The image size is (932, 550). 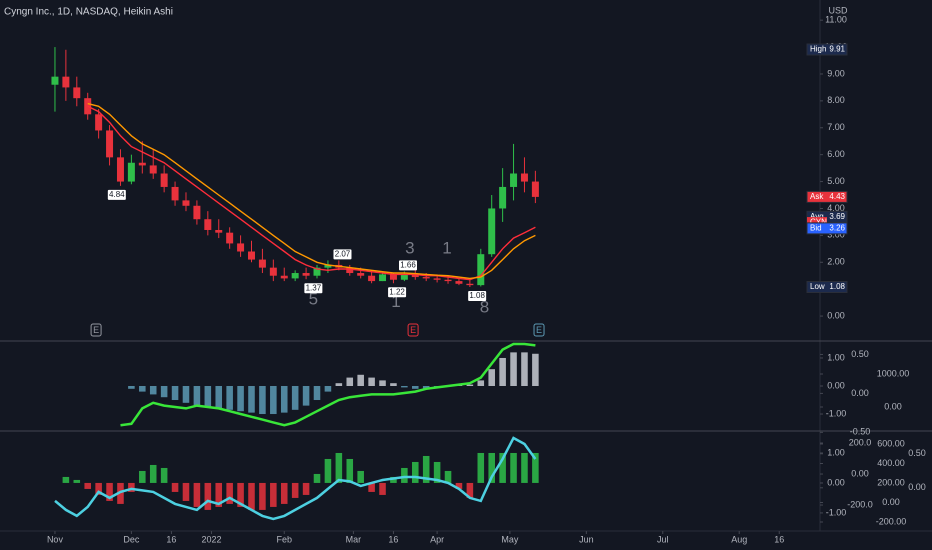 I want to click on x-tick-label: Nov, so click(x=55, y=539).